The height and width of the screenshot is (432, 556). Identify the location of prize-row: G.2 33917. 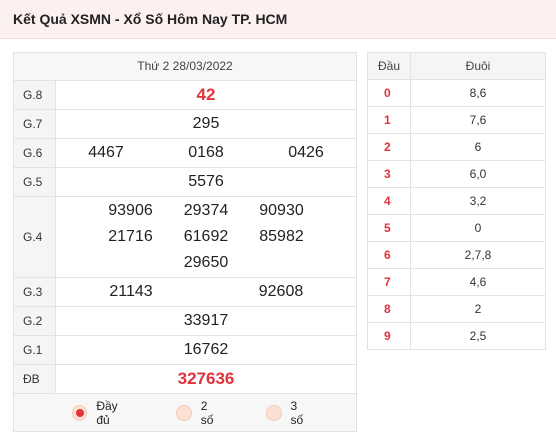
(185, 321).